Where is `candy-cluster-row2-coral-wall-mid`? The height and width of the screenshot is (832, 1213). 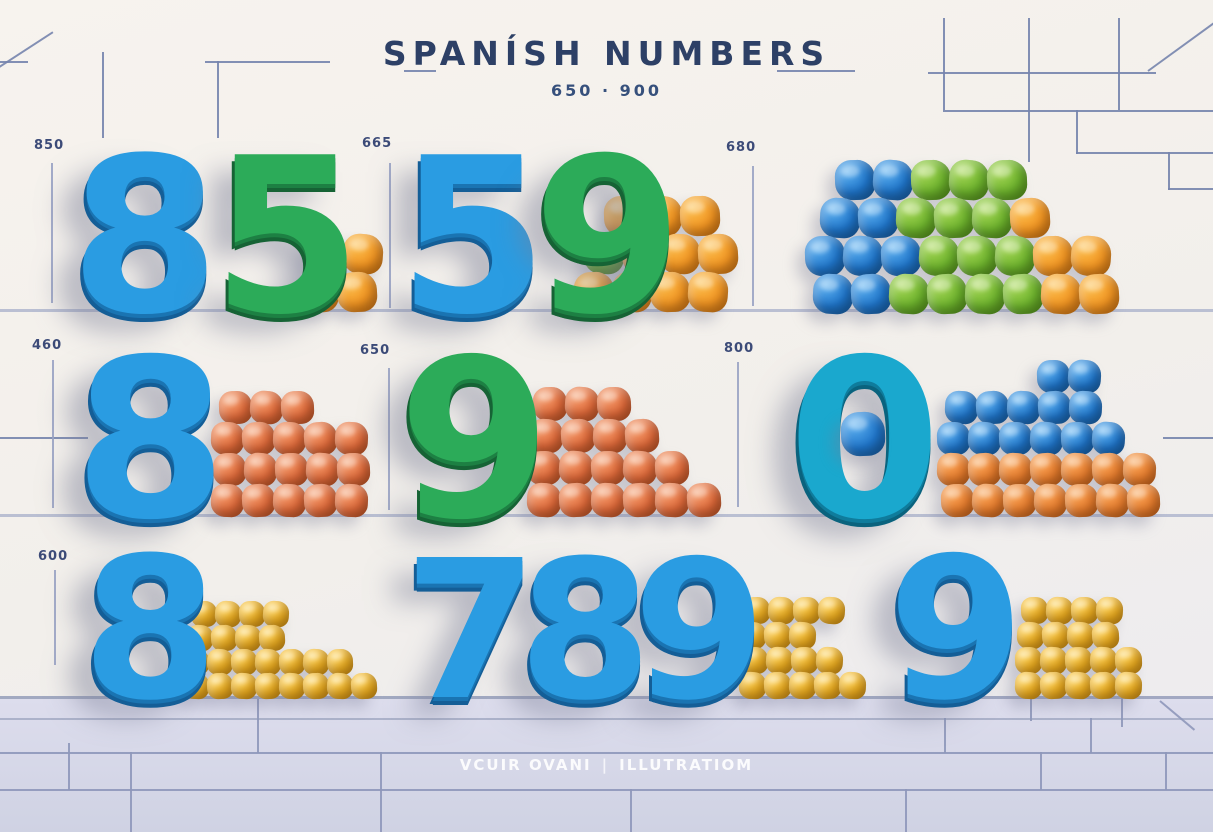 candy-cluster-row2-coral-wall-mid is located at coordinates (624, 451).